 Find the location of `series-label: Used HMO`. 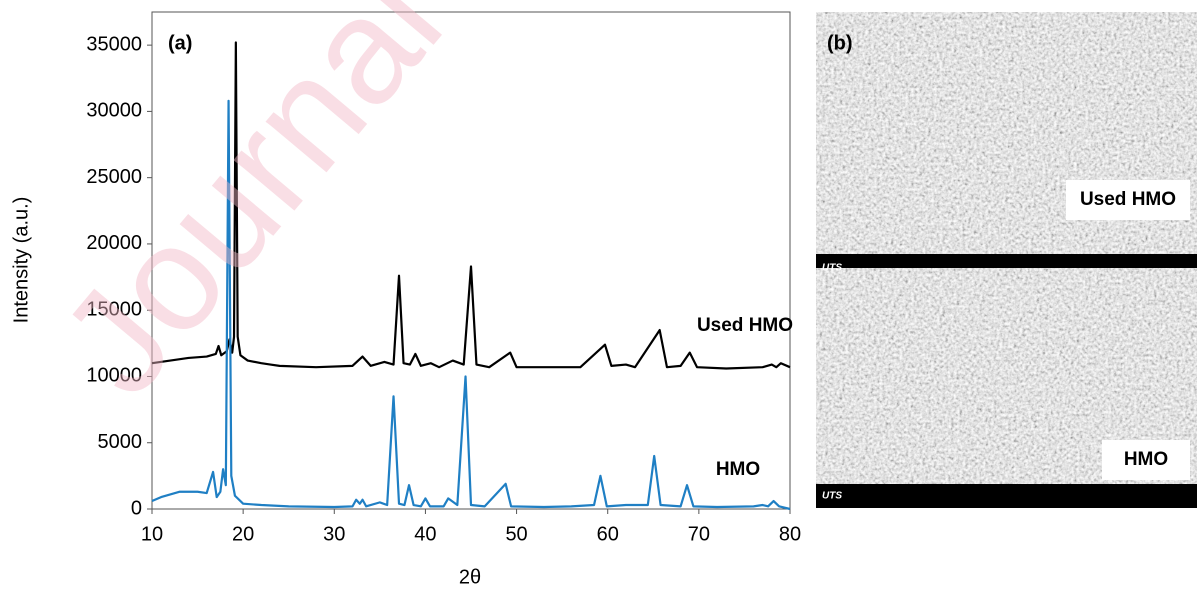

series-label: Used HMO is located at coordinates (745, 325).